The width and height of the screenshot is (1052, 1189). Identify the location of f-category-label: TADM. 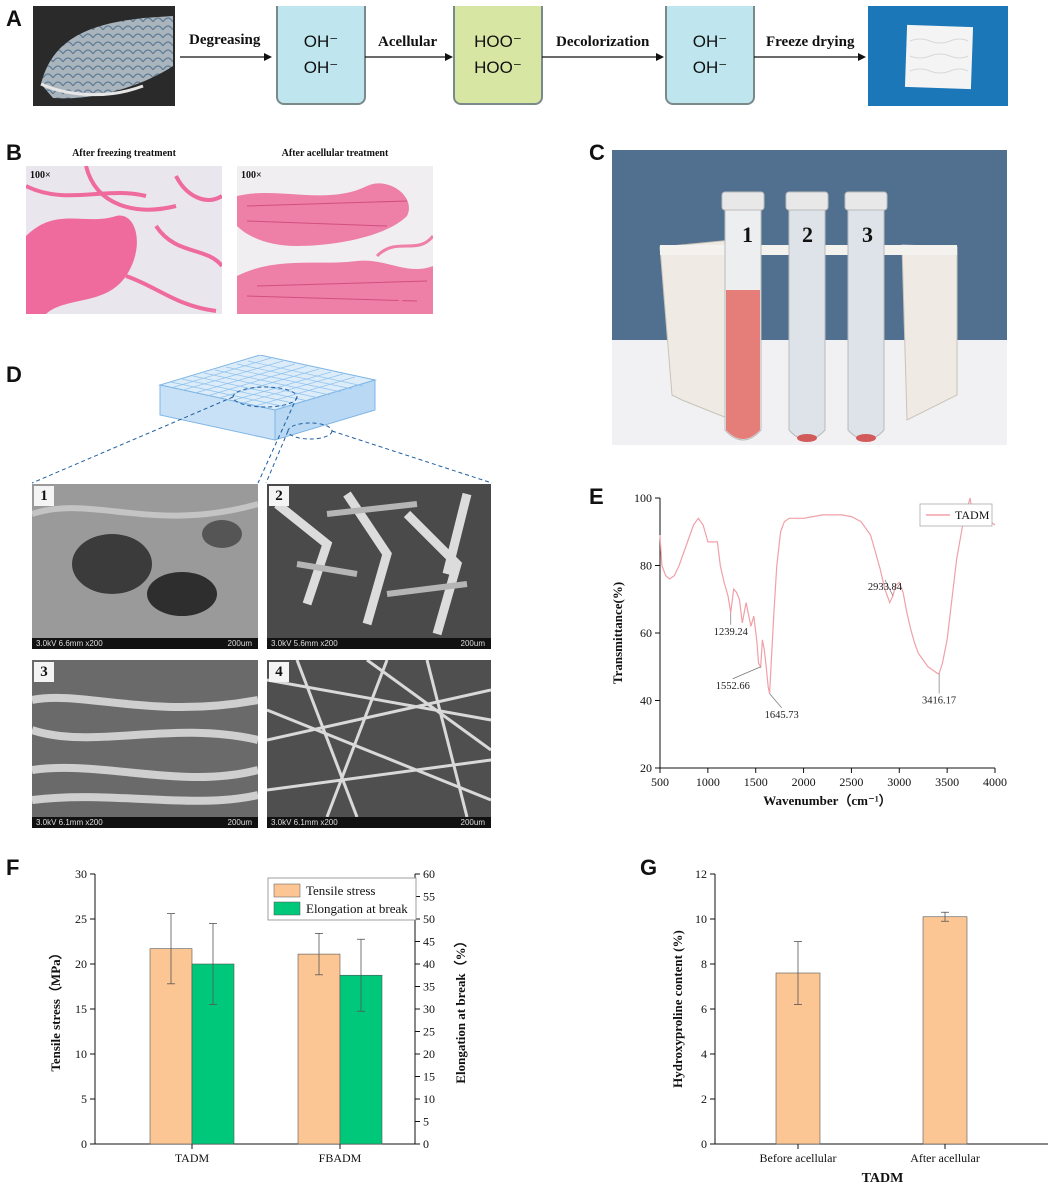
(192, 1158).